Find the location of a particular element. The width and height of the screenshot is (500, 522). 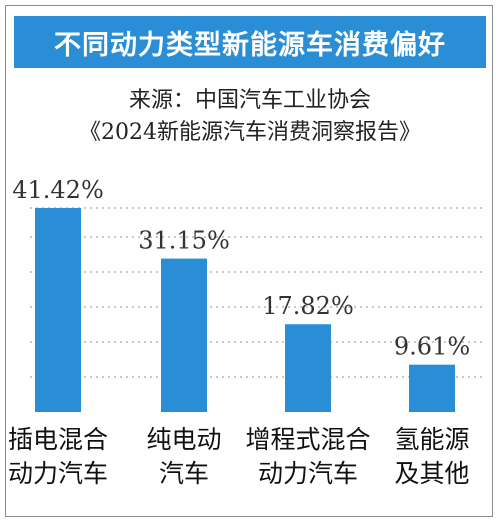

value-label-0: 41.42% is located at coordinates (58, 190).